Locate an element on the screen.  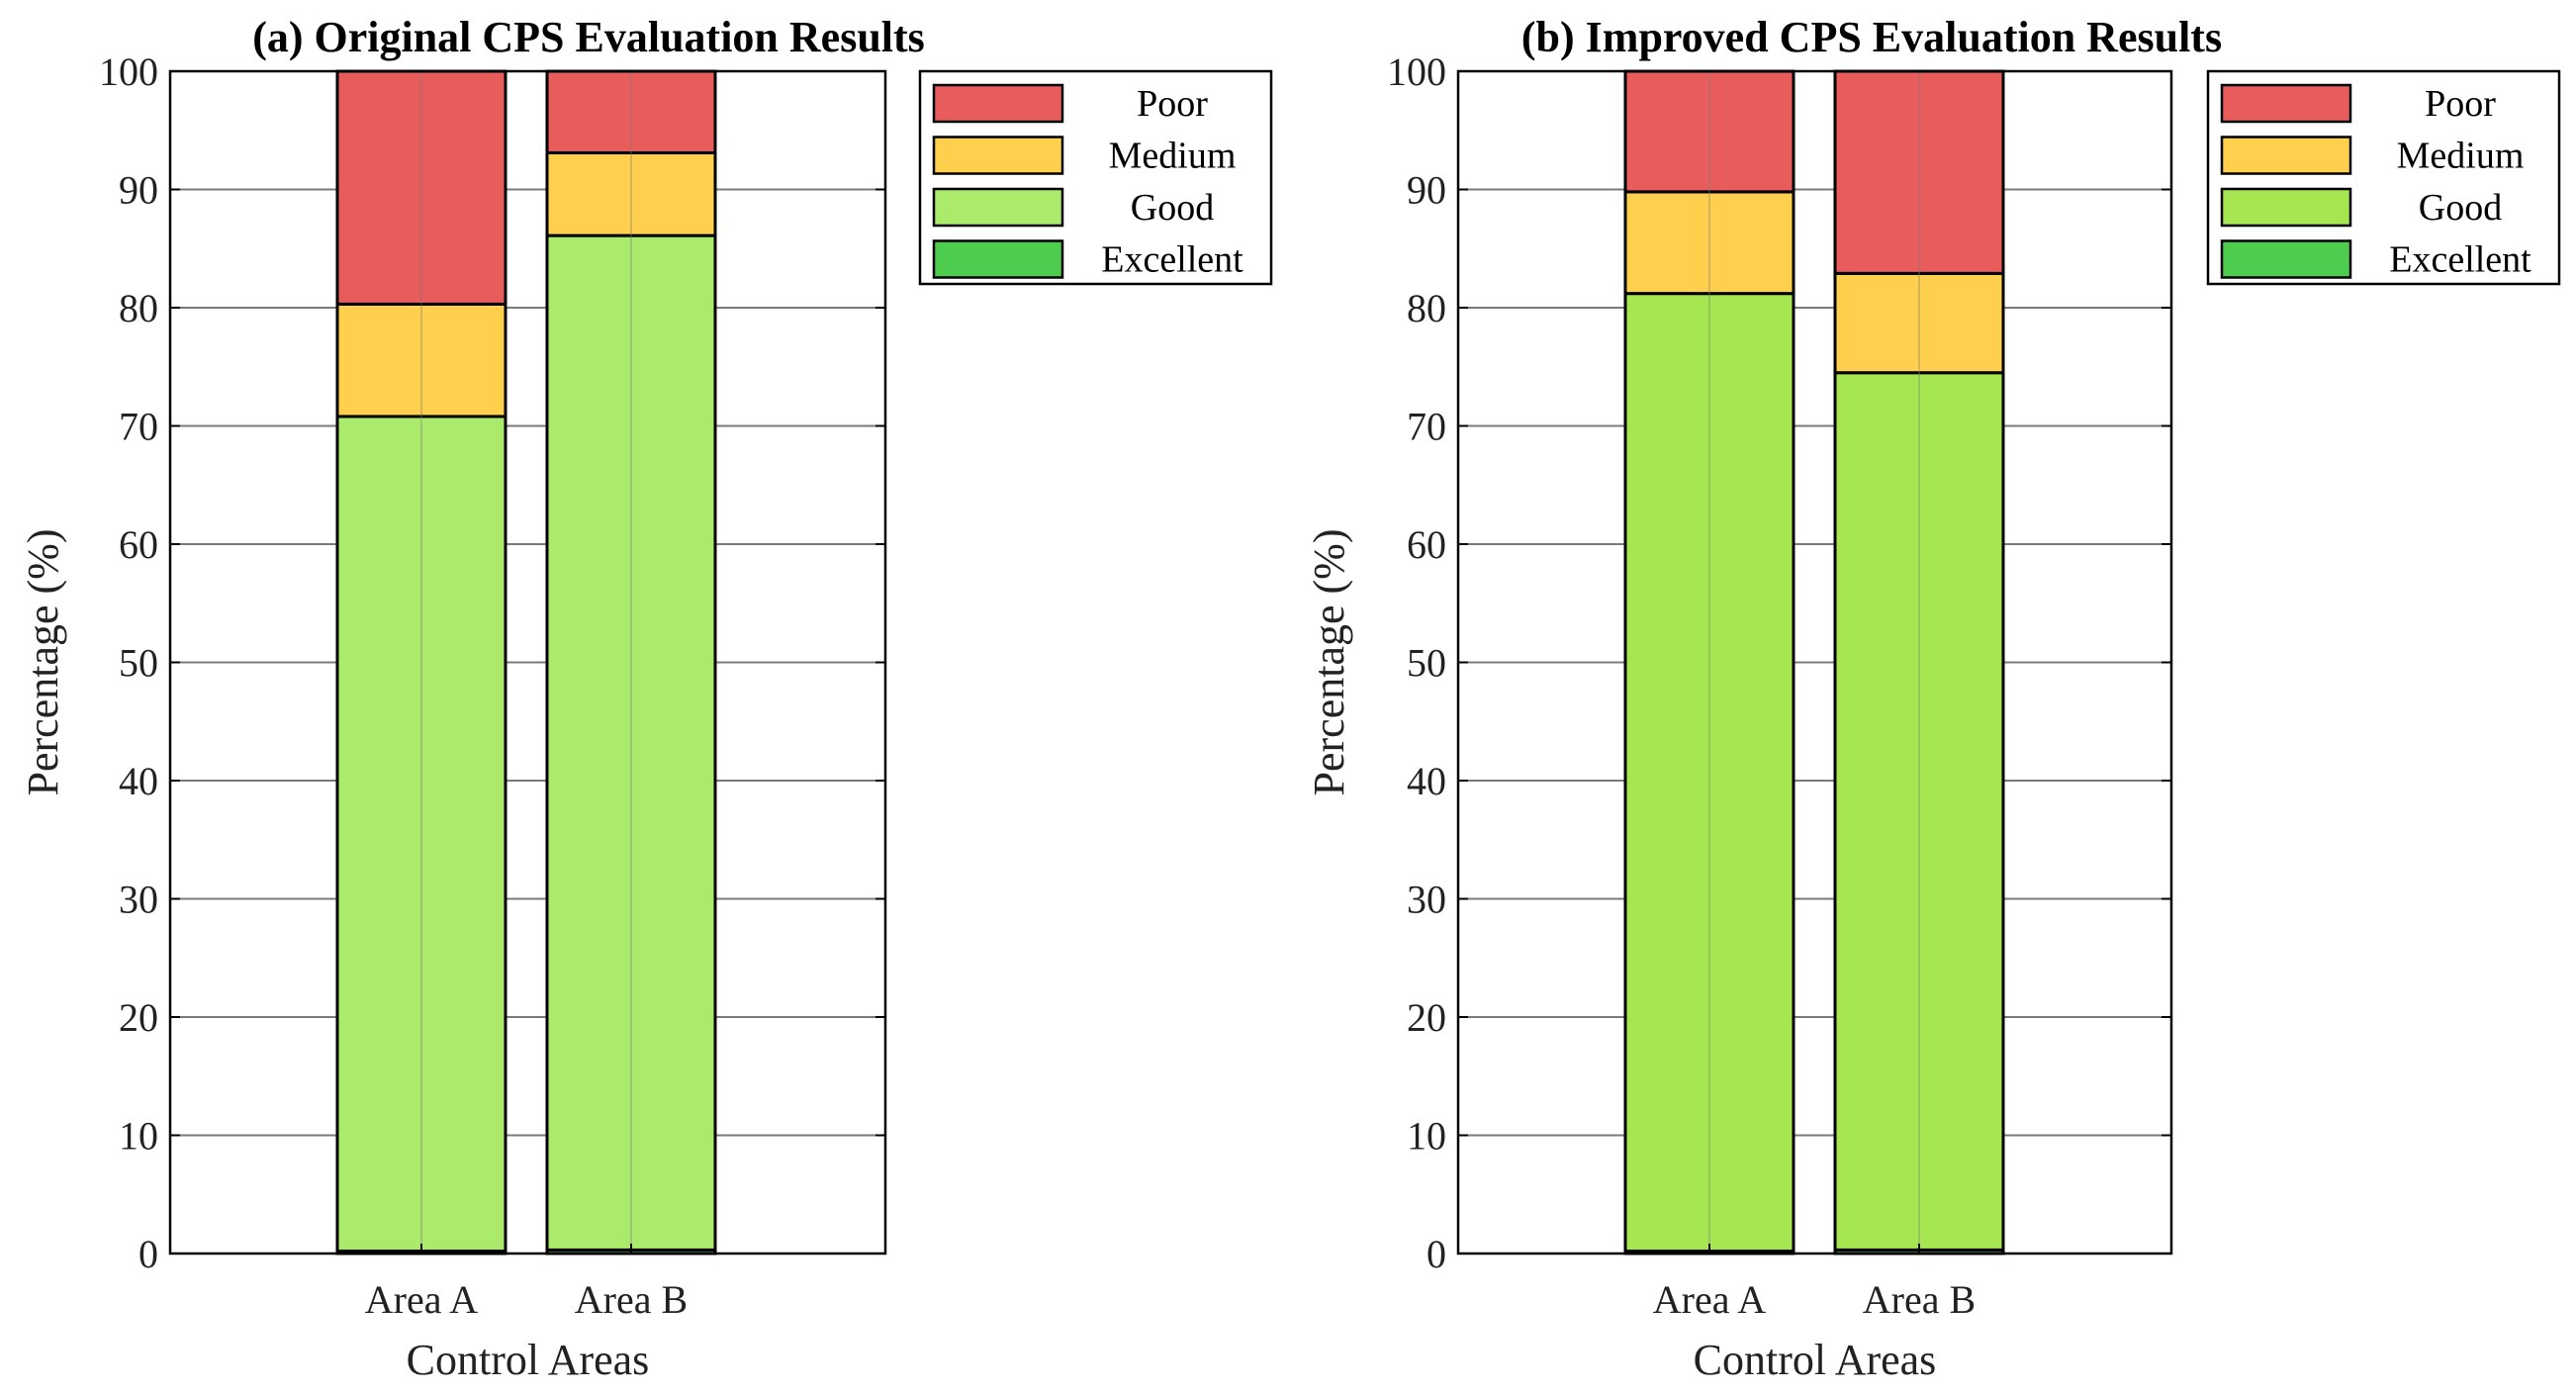
bar-medium-area-b is located at coordinates (1919, 323).